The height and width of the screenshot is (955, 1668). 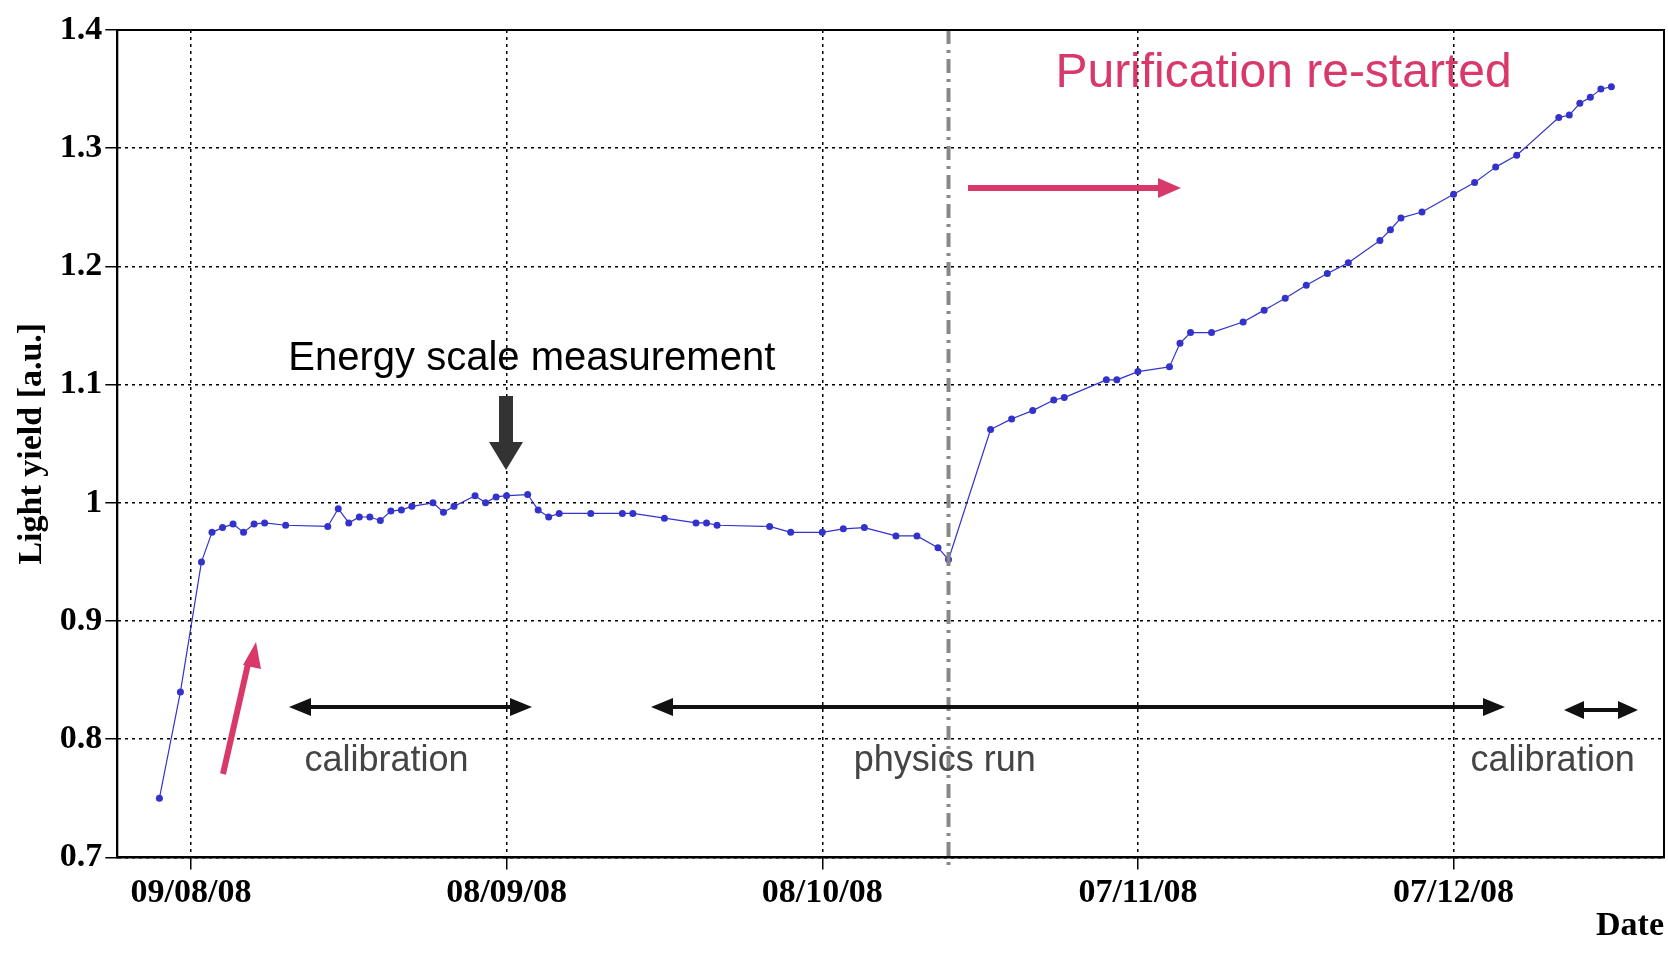 What do you see at coordinates (81, 736) in the screenshot?
I see `y-tick-label: 0.8` at bounding box center [81, 736].